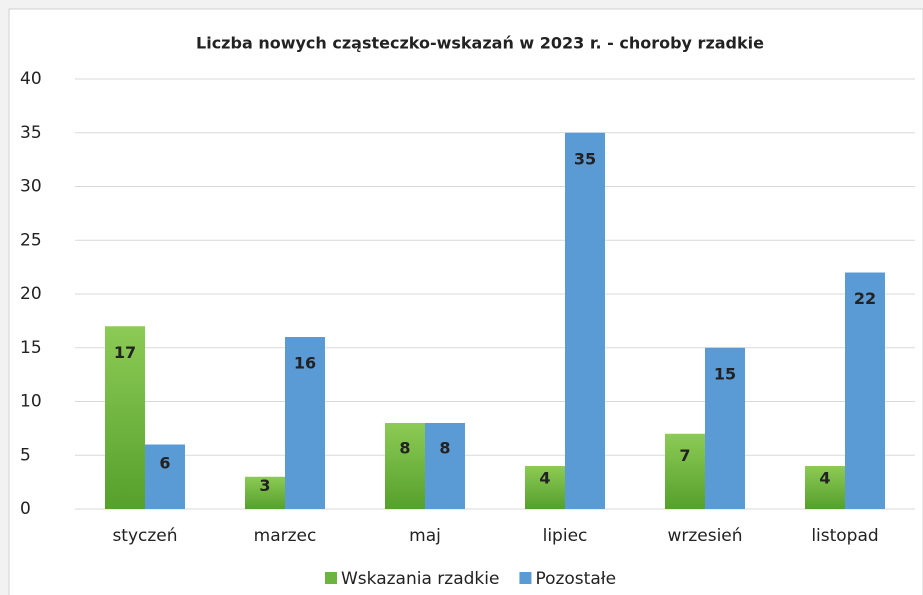 This screenshot has height=595, width=923. I want to click on x-tick-label: marzec, so click(285, 536).